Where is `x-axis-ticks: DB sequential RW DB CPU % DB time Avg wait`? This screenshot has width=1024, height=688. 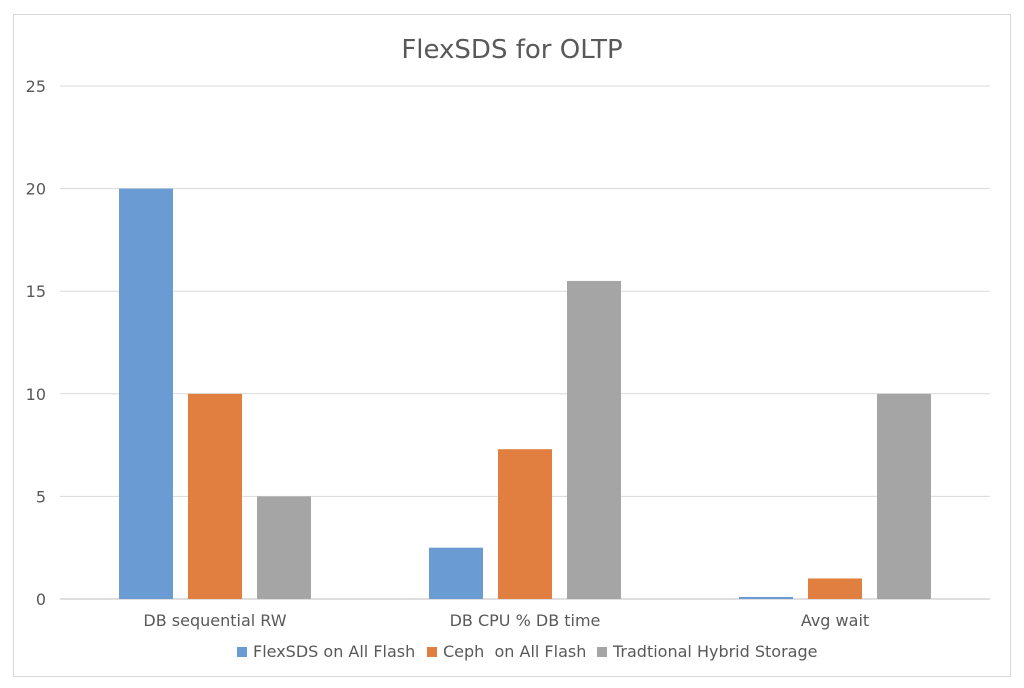 x-axis-ticks: DB sequential RW DB CPU % DB time Avg wait is located at coordinates (506, 620).